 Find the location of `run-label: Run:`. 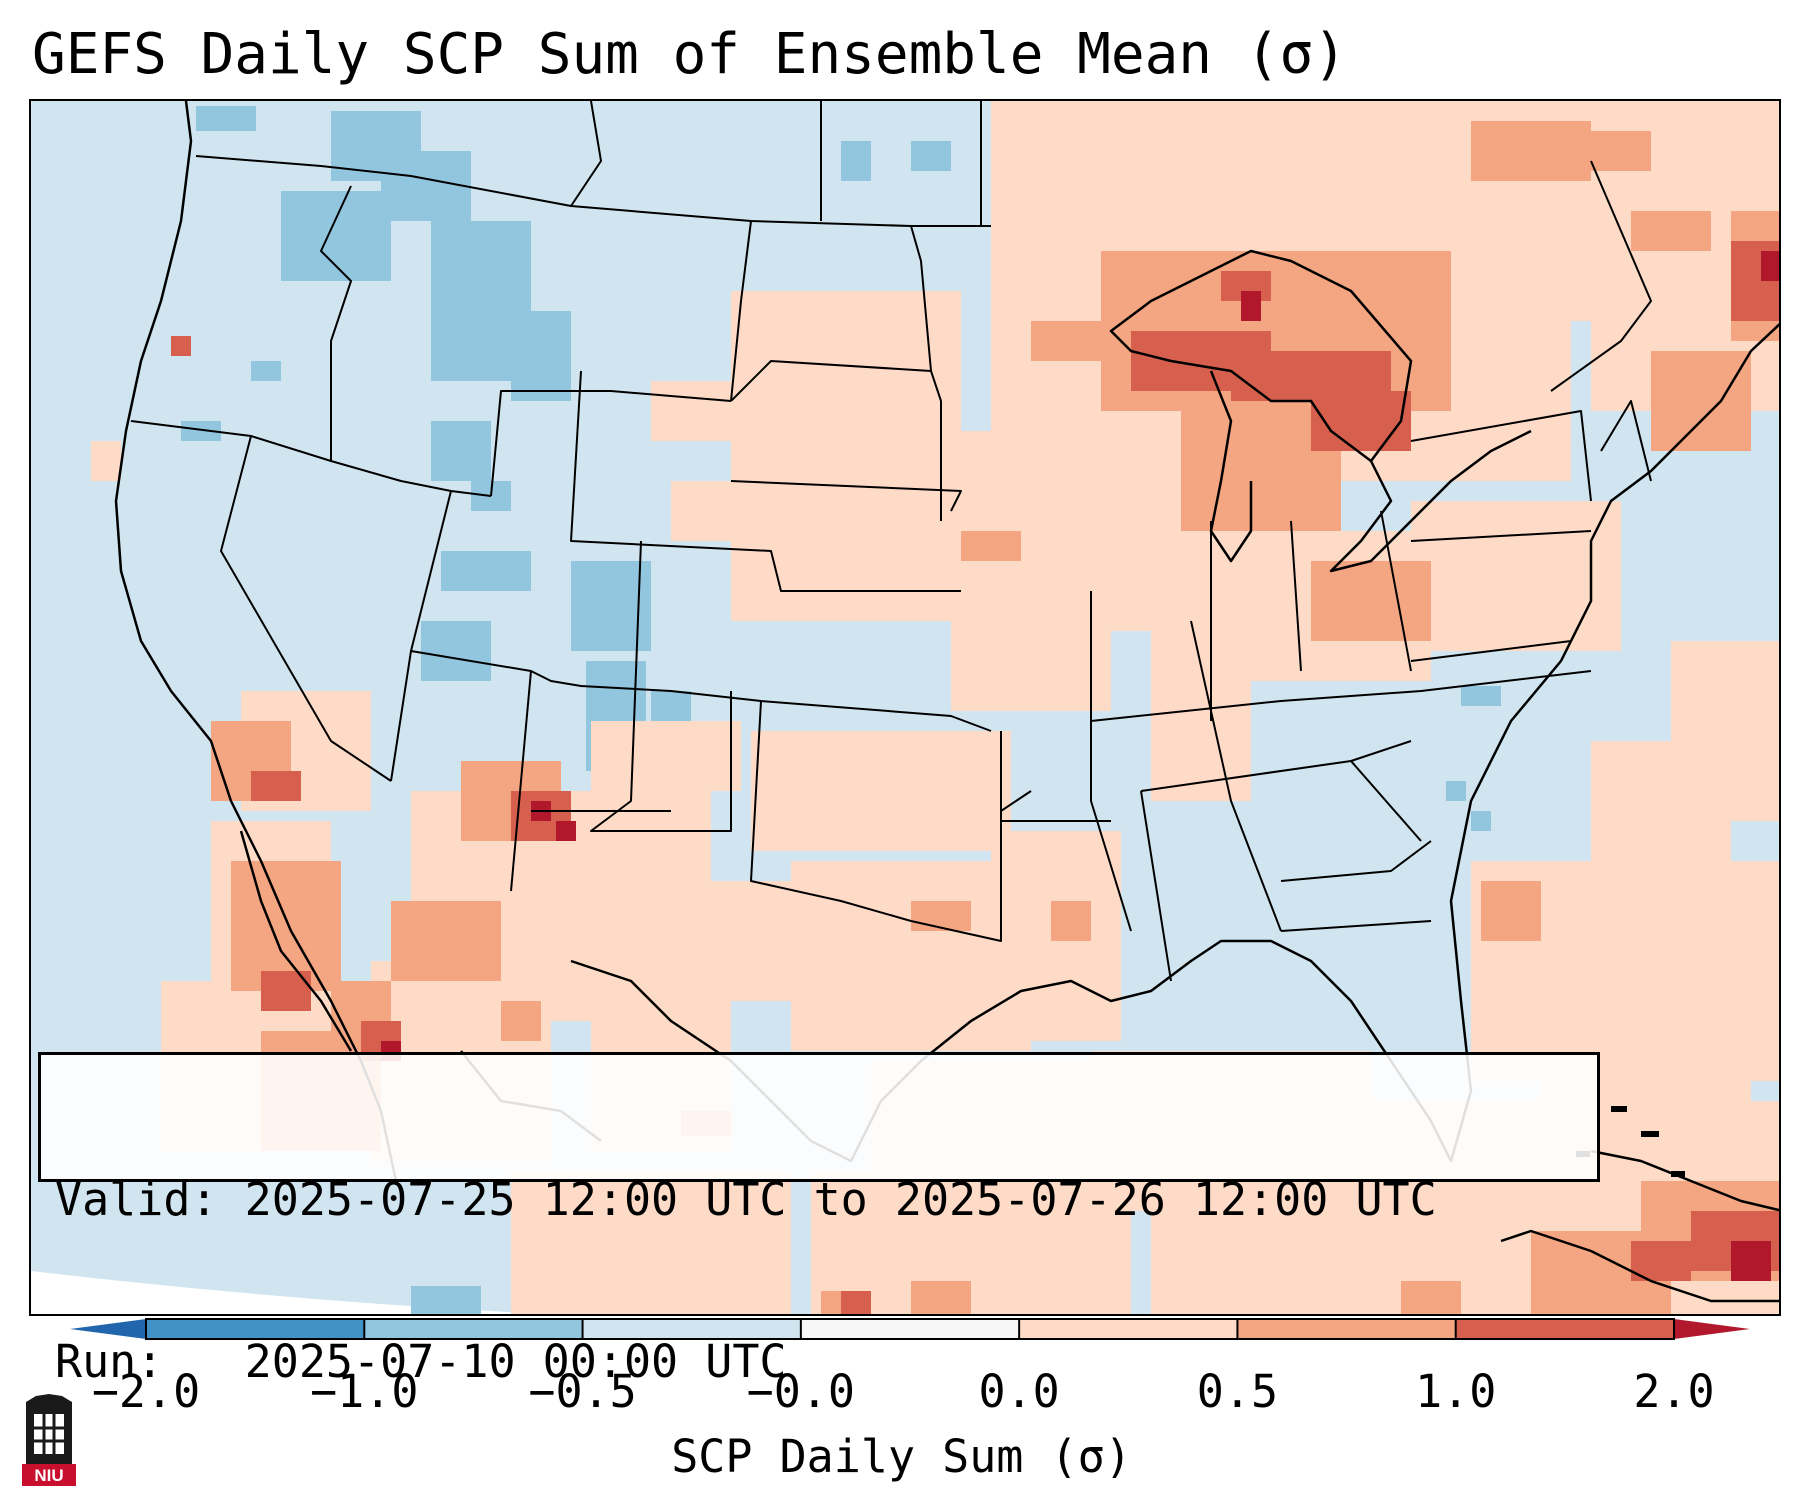

run-label: Run: is located at coordinates (109, 1361).